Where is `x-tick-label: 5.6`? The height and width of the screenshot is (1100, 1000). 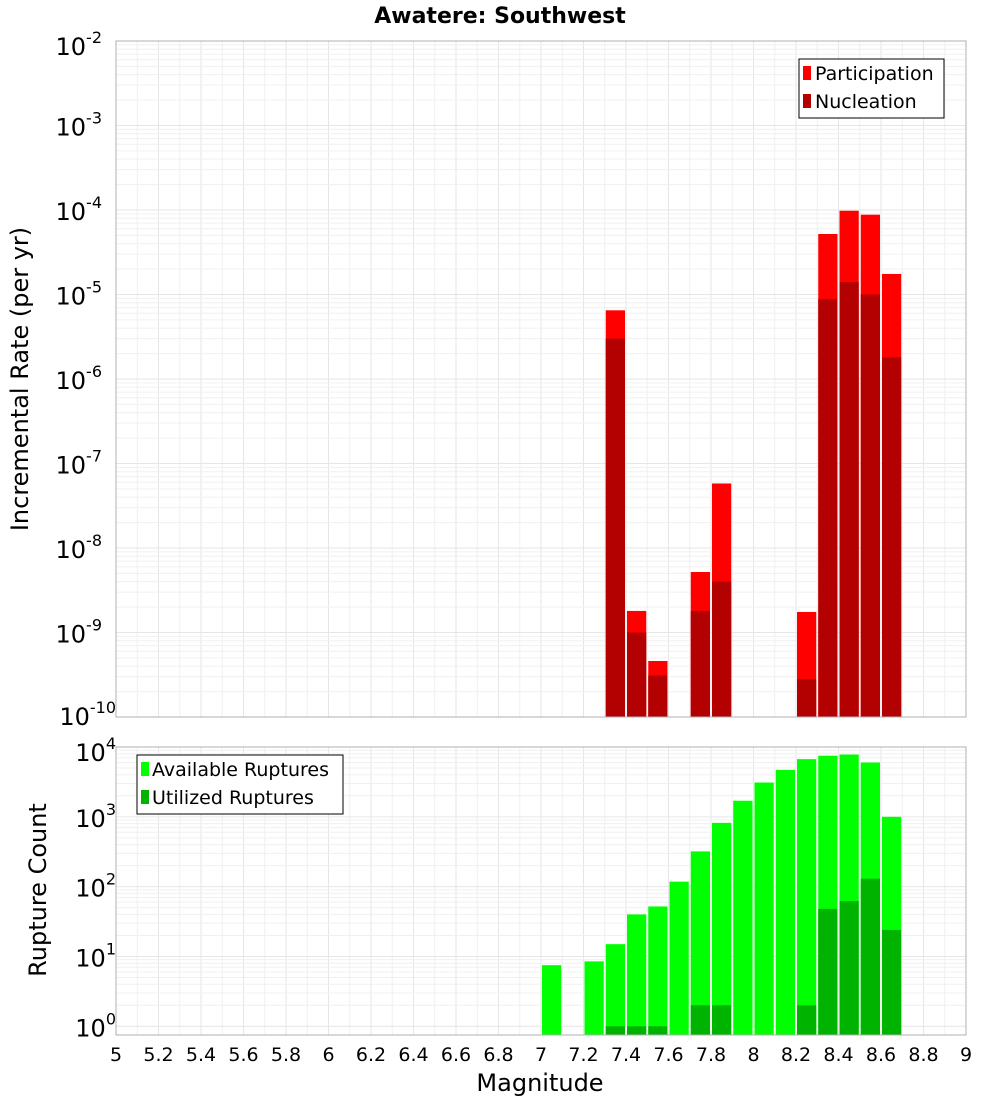
x-tick-label: 5.6 is located at coordinates (243, 1055).